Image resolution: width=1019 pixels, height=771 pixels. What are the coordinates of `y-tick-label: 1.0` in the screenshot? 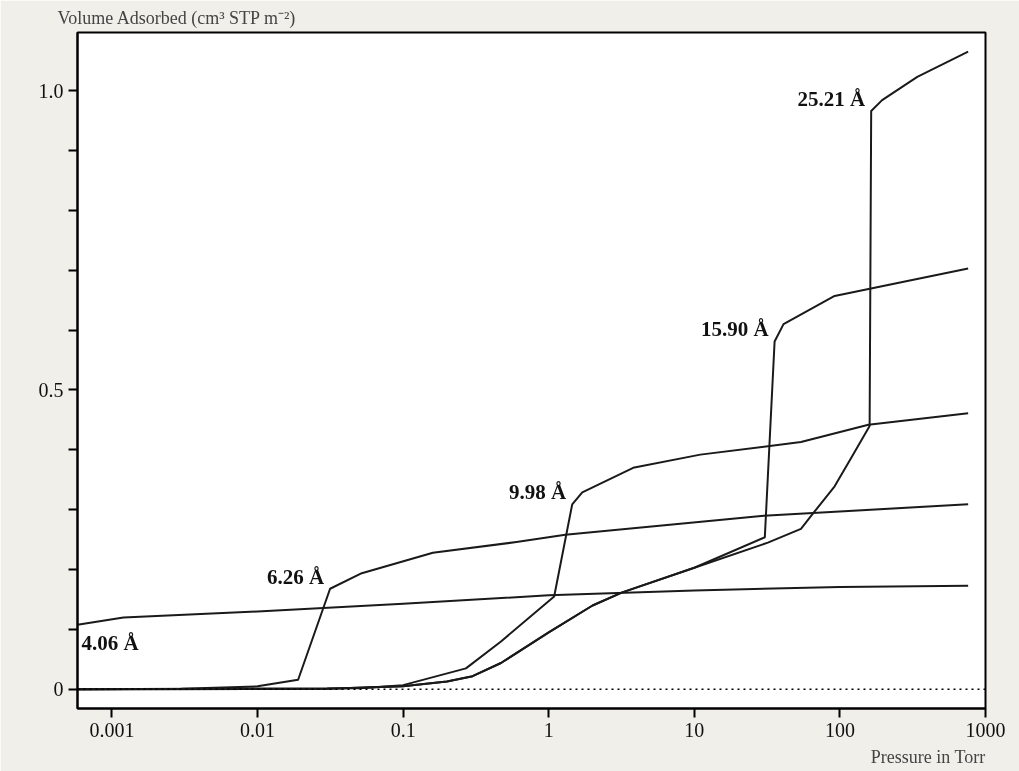 It's located at (51, 90).